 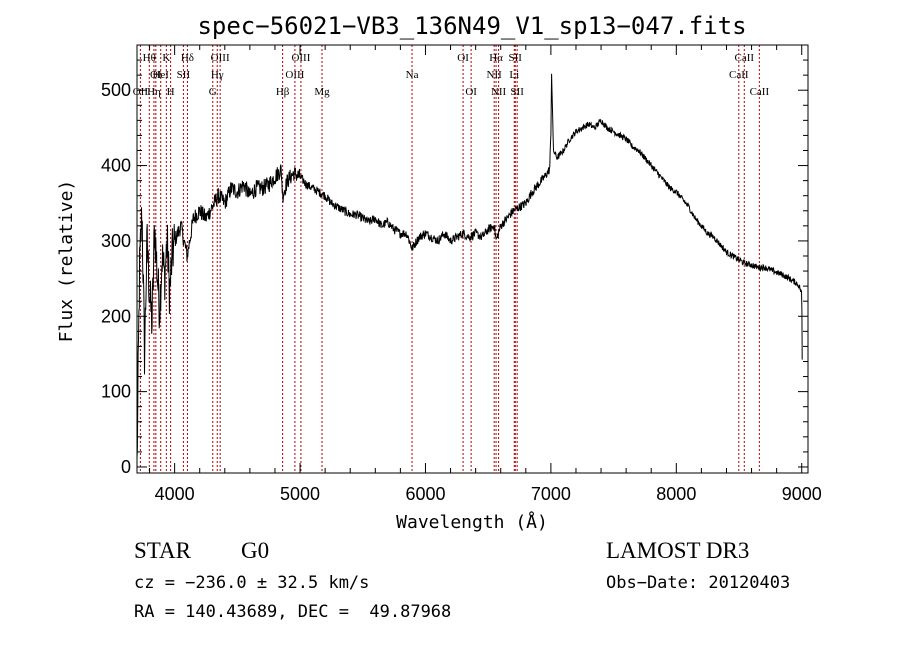 I want to click on x-tick-label: 5000, so click(x=300, y=494).